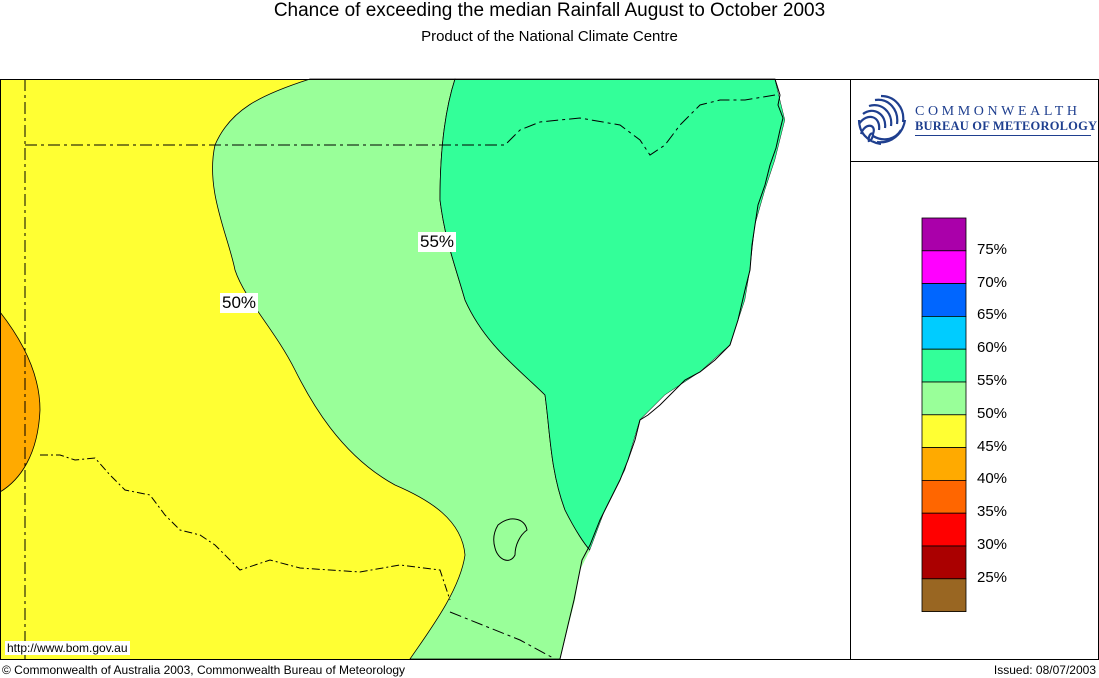 The height and width of the screenshot is (678, 1099). What do you see at coordinates (992, 282) in the screenshot?
I see `legend-label: 70%` at bounding box center [992, 282].